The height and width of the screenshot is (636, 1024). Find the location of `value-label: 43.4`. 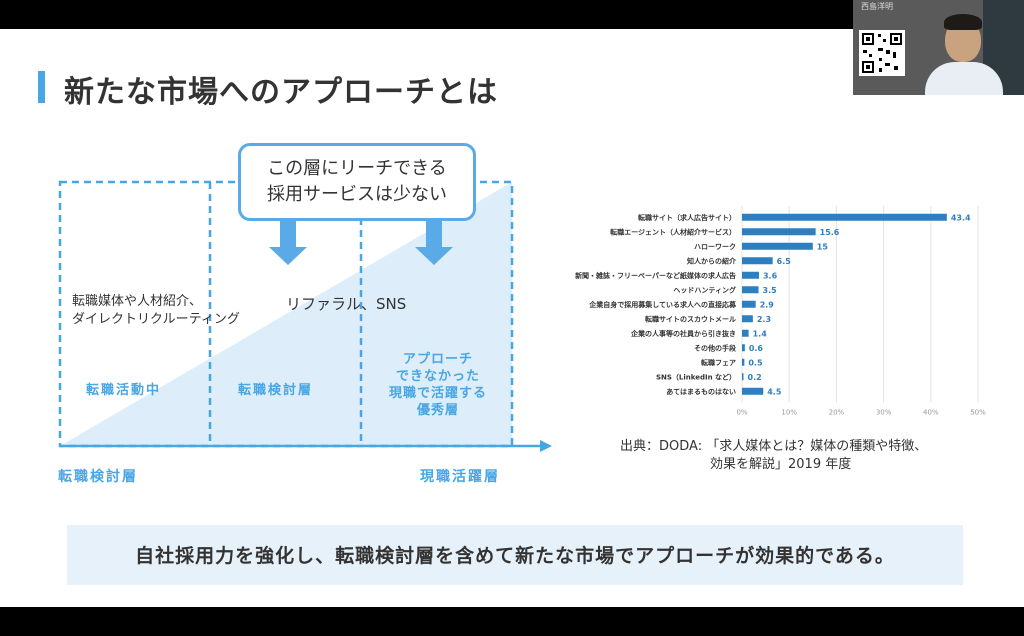

value-label: 43.4 is located at coordinates (961, 217).